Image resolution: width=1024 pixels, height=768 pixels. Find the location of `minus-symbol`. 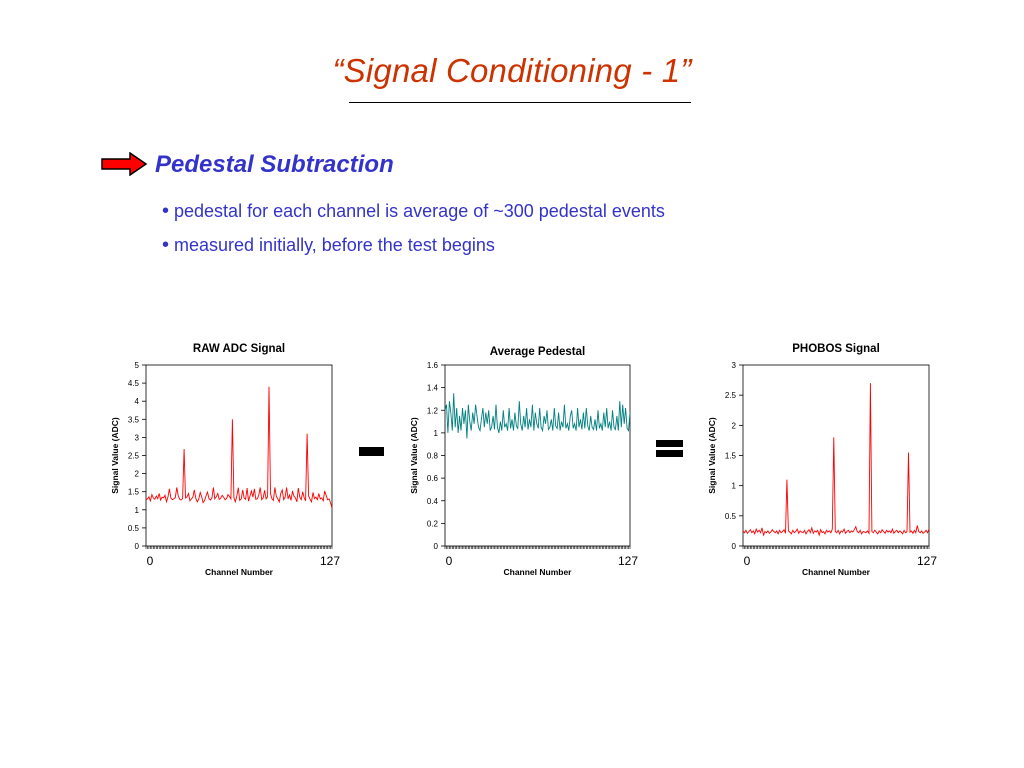

minus-symbol is located at coordinates (371, 451).